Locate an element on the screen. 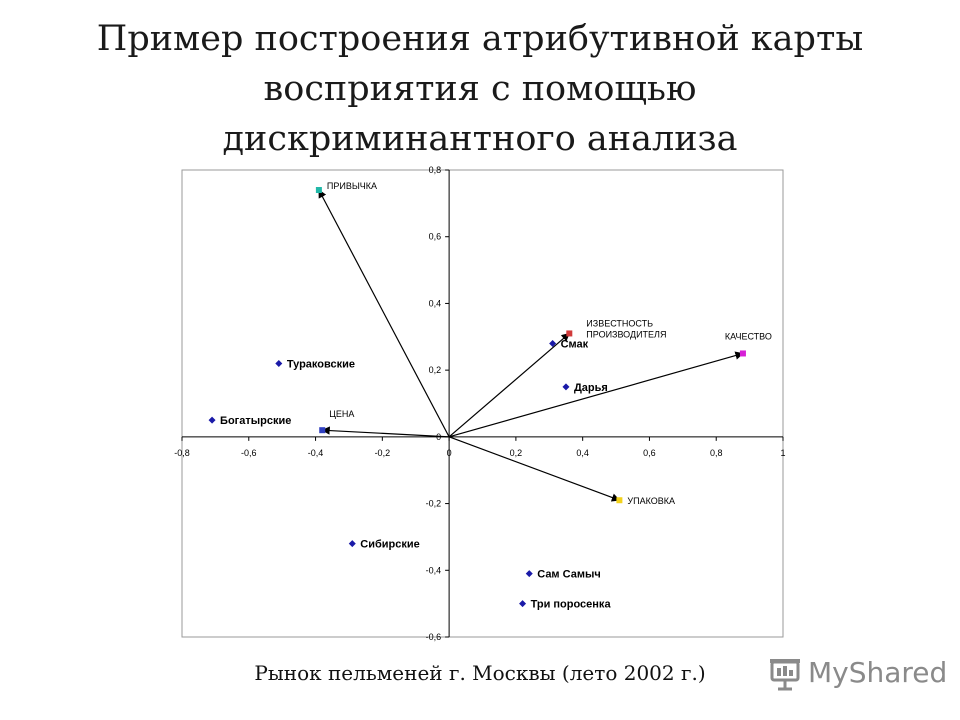 Image resolution: width=960 pixels, height=720 pixels. title-line: восприятия с помощью is located at coordinates (480, 89).